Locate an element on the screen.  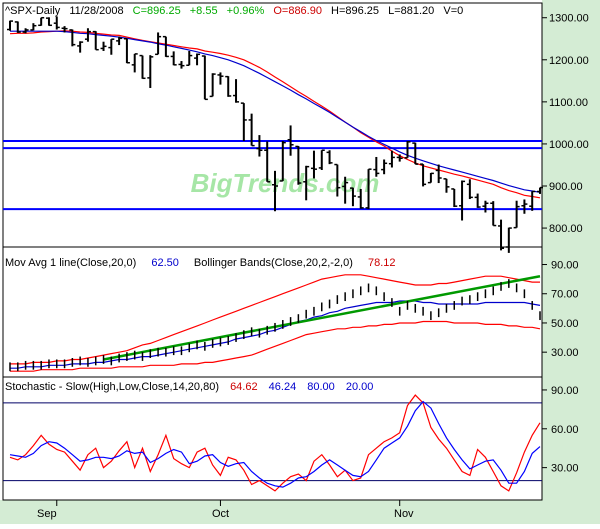
ma-ytick-label: 50.00 is located at coordinates (565, 324).